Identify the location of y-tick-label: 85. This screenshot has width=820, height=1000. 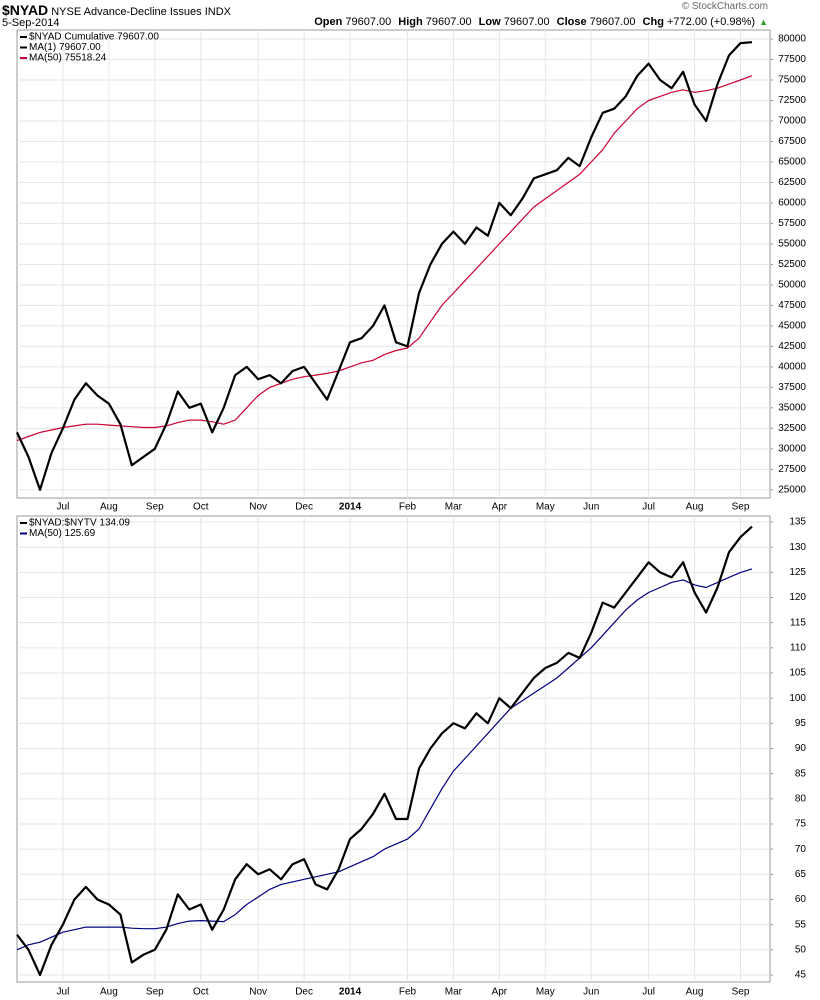
(801, 773).